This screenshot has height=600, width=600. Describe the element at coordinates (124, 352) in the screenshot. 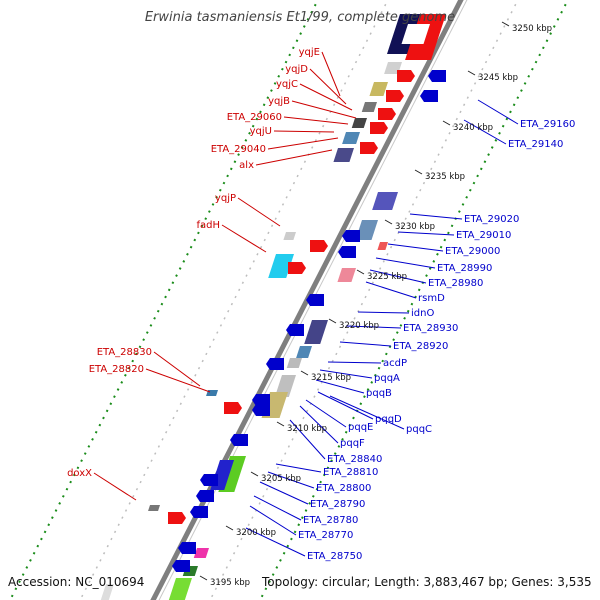

I see `forward-gene-label: ETA_28830` at that location.